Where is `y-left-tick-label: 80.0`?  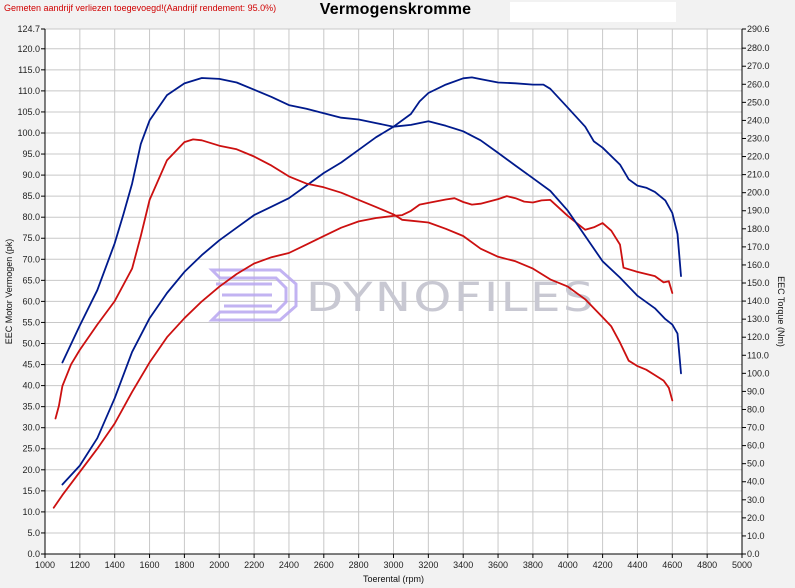 y-left-tick-label: 80.0 is located at coordinates (31, 217).